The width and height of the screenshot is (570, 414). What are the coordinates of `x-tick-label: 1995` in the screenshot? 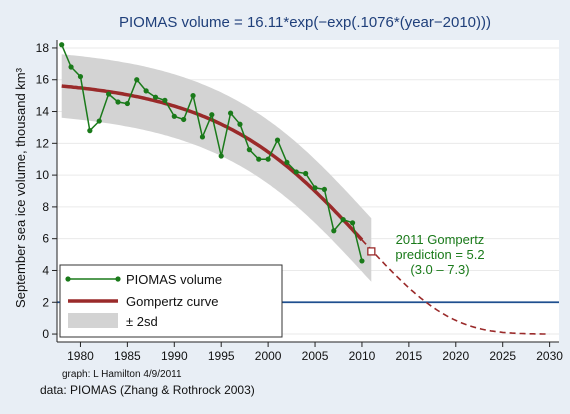 It's located at (221, 356).